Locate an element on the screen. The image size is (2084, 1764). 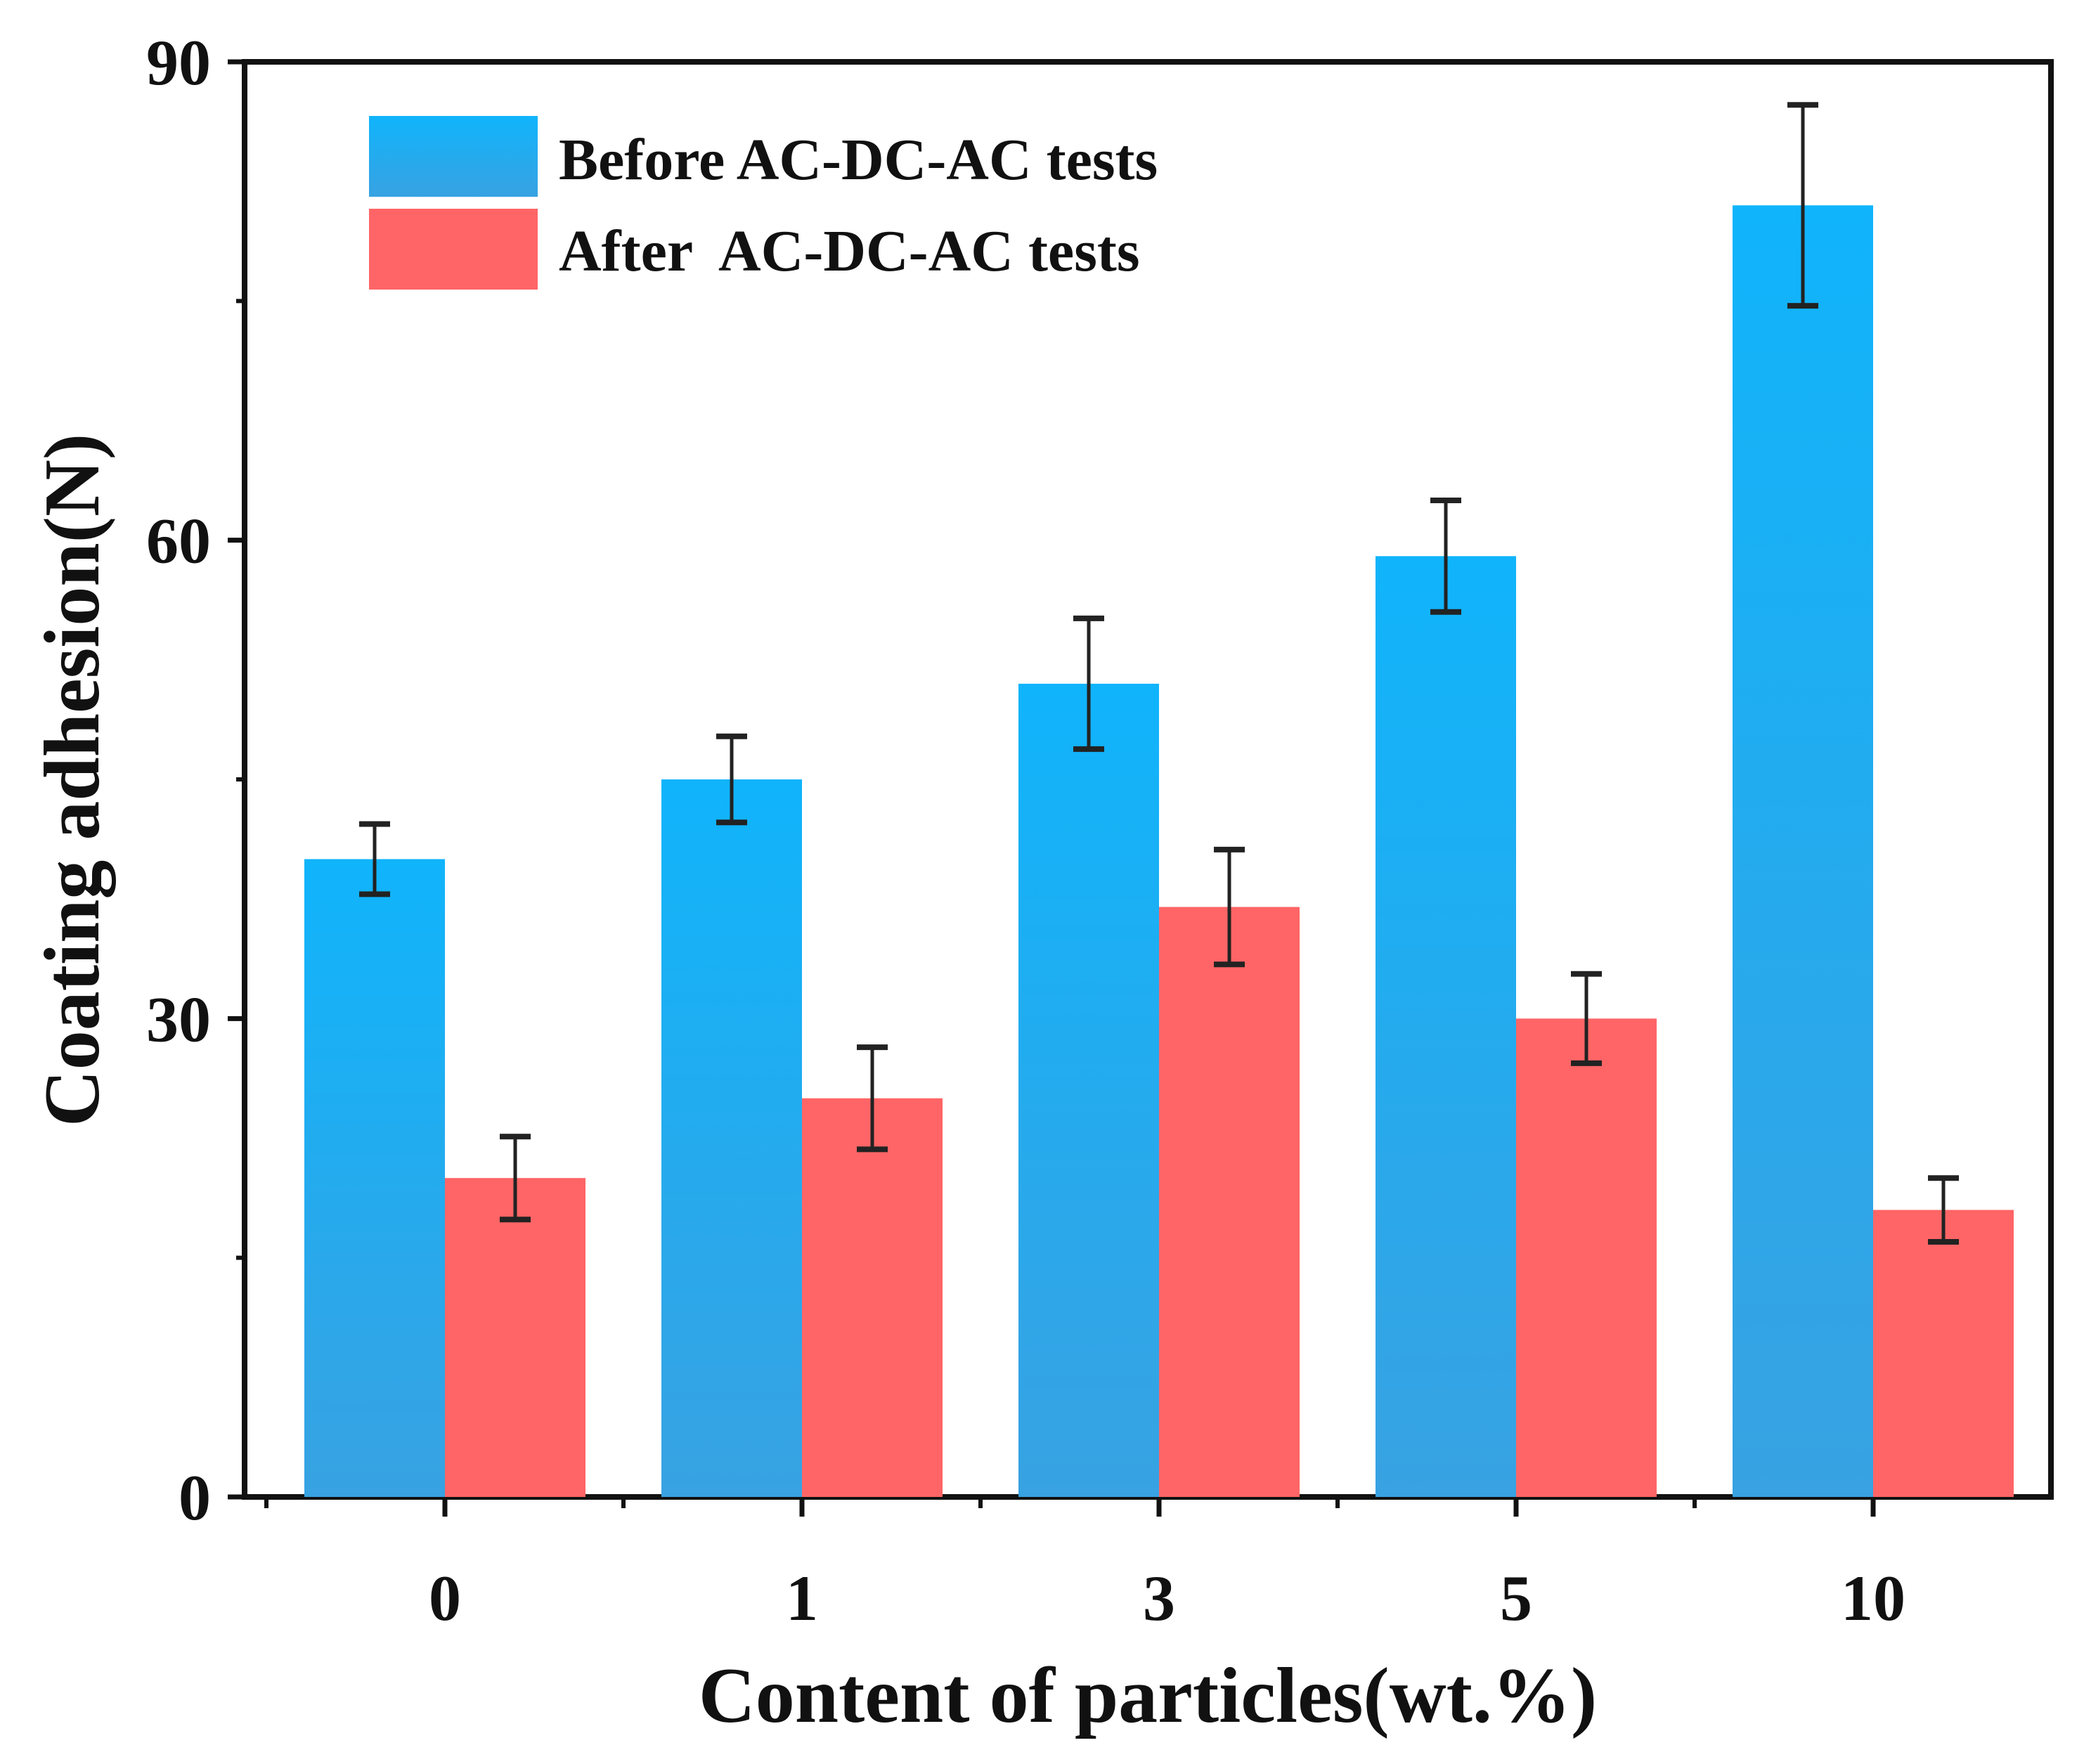
x-tick-label: 1 is located at coordinates (802, 1598).